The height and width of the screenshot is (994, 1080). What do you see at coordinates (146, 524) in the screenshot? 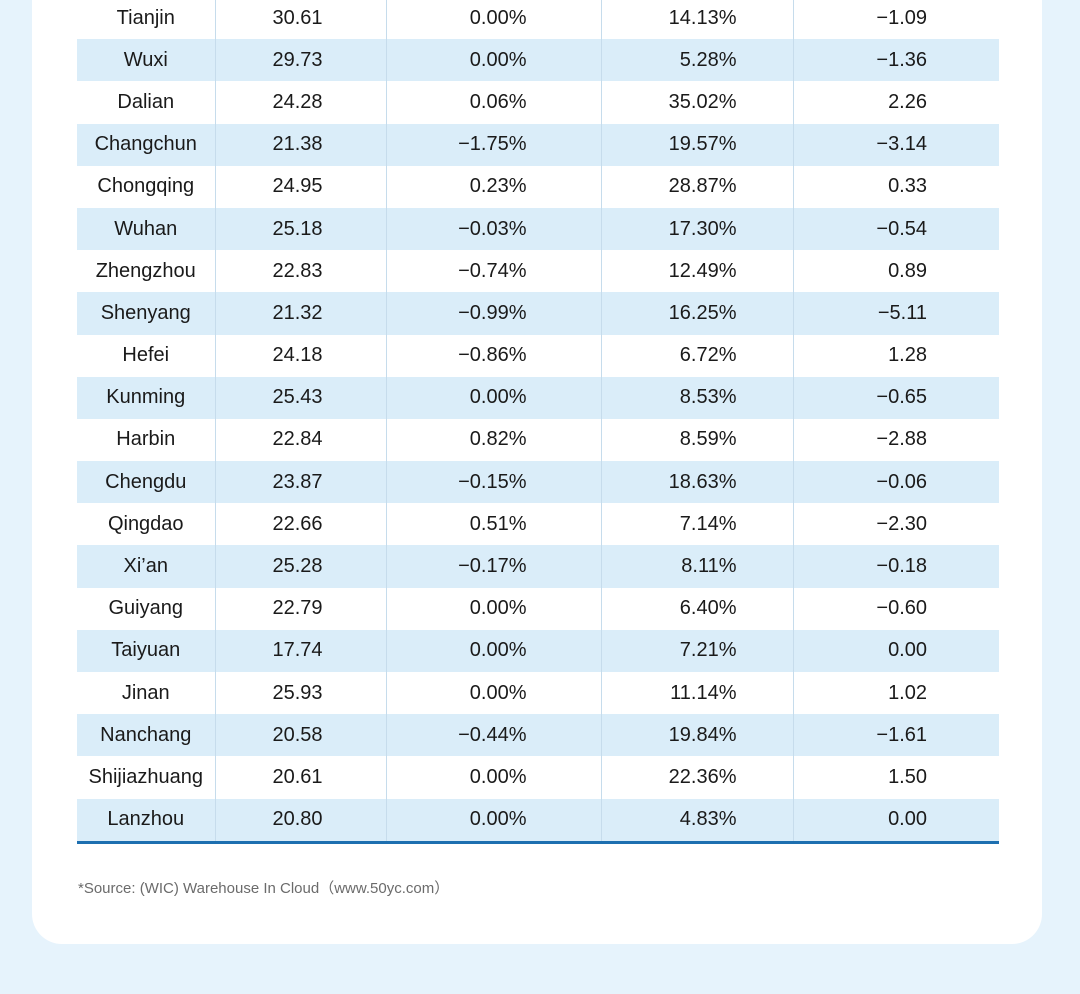
I see `city-cell: Qingdao` at bounding box center [146, 524].